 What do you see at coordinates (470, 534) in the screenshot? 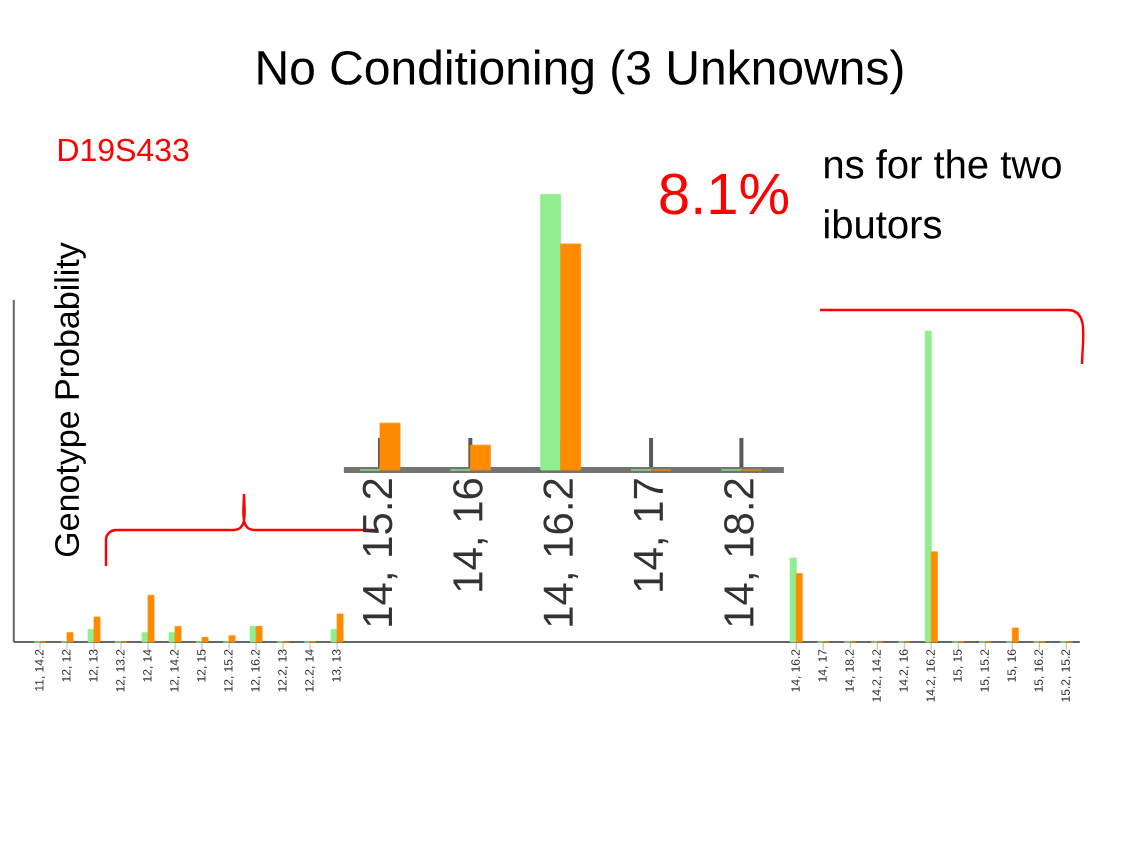
I see `x-tick-label: 14, 16` at bounding box center [470, 534].